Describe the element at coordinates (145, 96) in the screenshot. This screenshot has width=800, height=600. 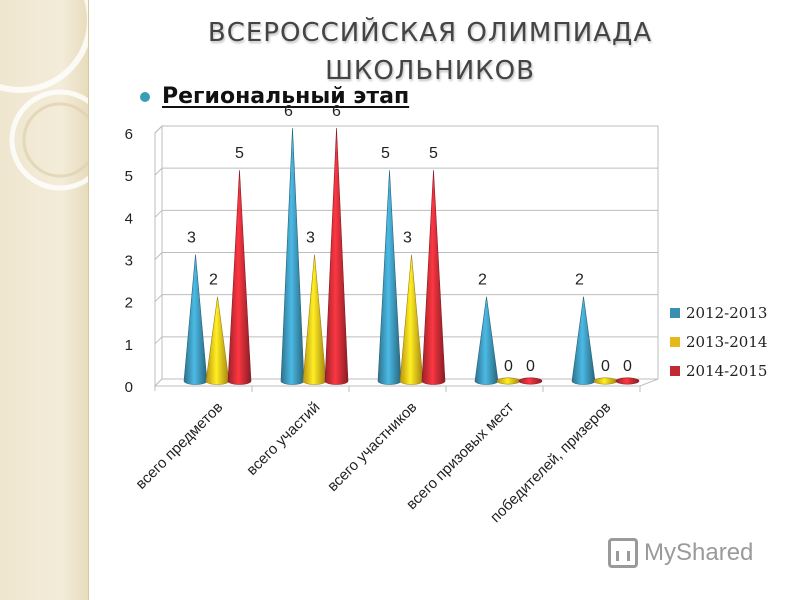
I see `bullet-dot-icon` at that location.